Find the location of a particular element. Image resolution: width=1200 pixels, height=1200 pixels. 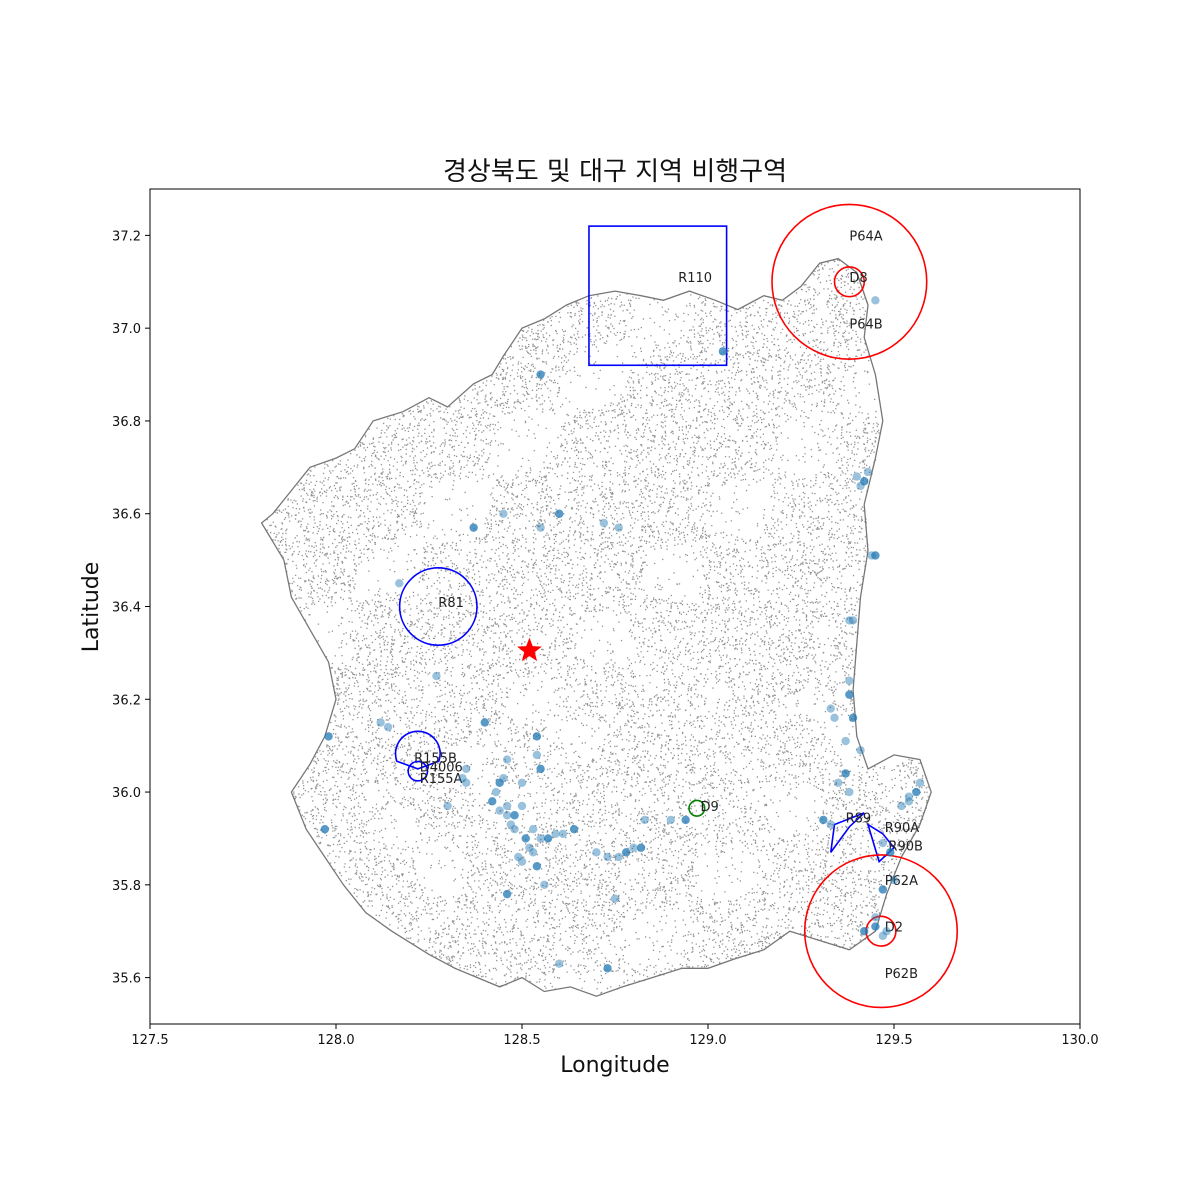

y-axis: 35.6 35.8 36.0 36.2 36.4 36.6 36.8 37.0 37.2 is located at coordinates (131, 608).